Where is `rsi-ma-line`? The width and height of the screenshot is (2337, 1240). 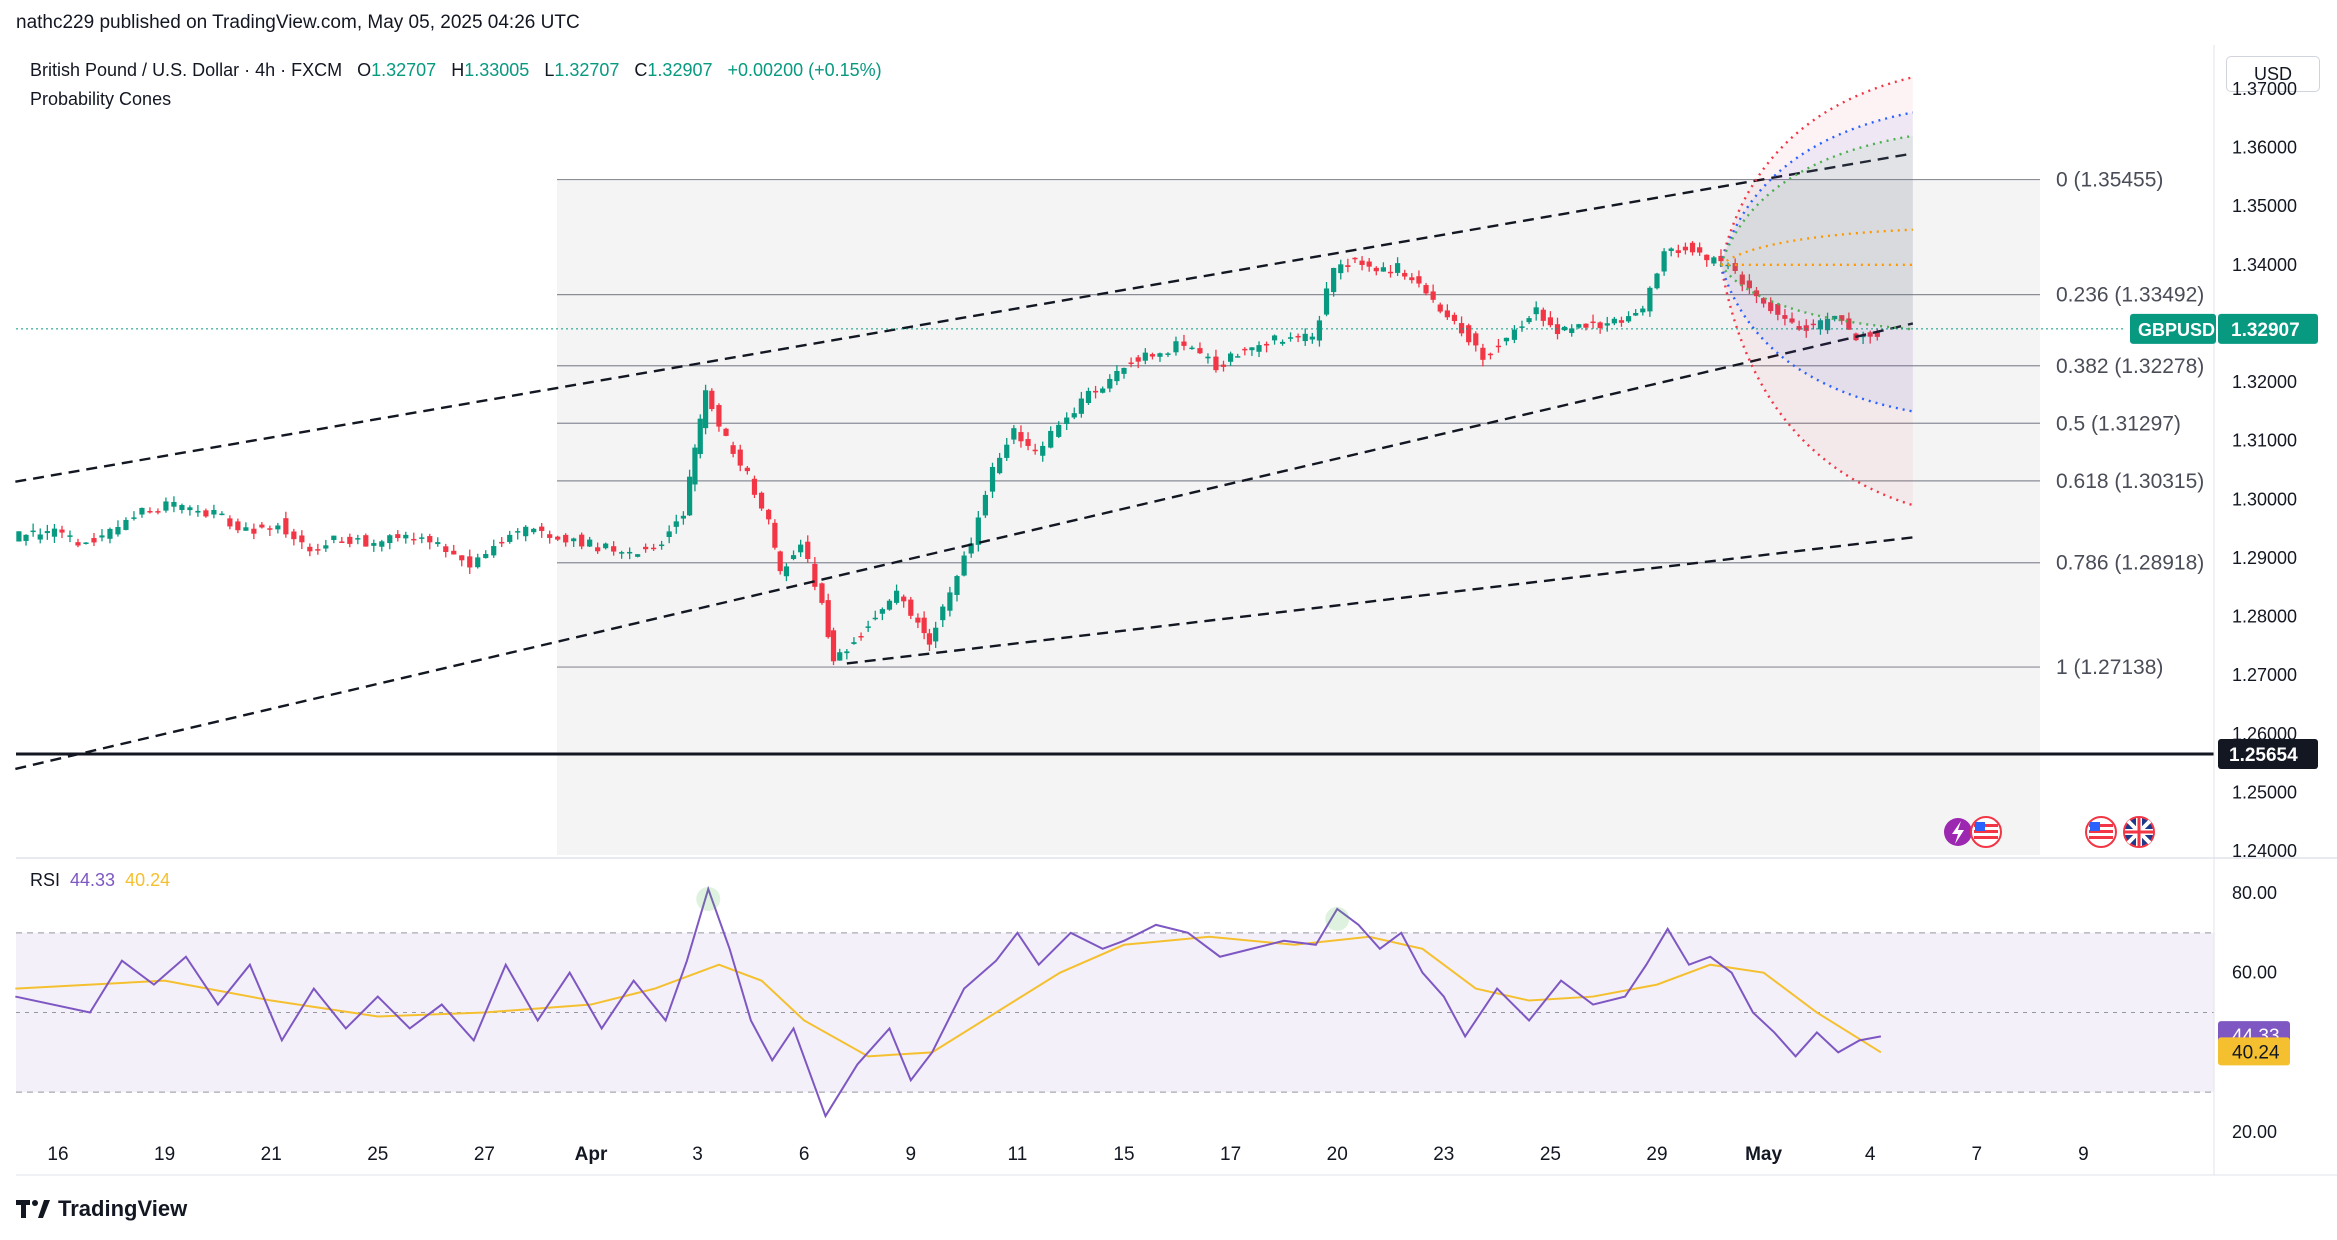 rsi-ma-line is located at coordinates (948, 996).